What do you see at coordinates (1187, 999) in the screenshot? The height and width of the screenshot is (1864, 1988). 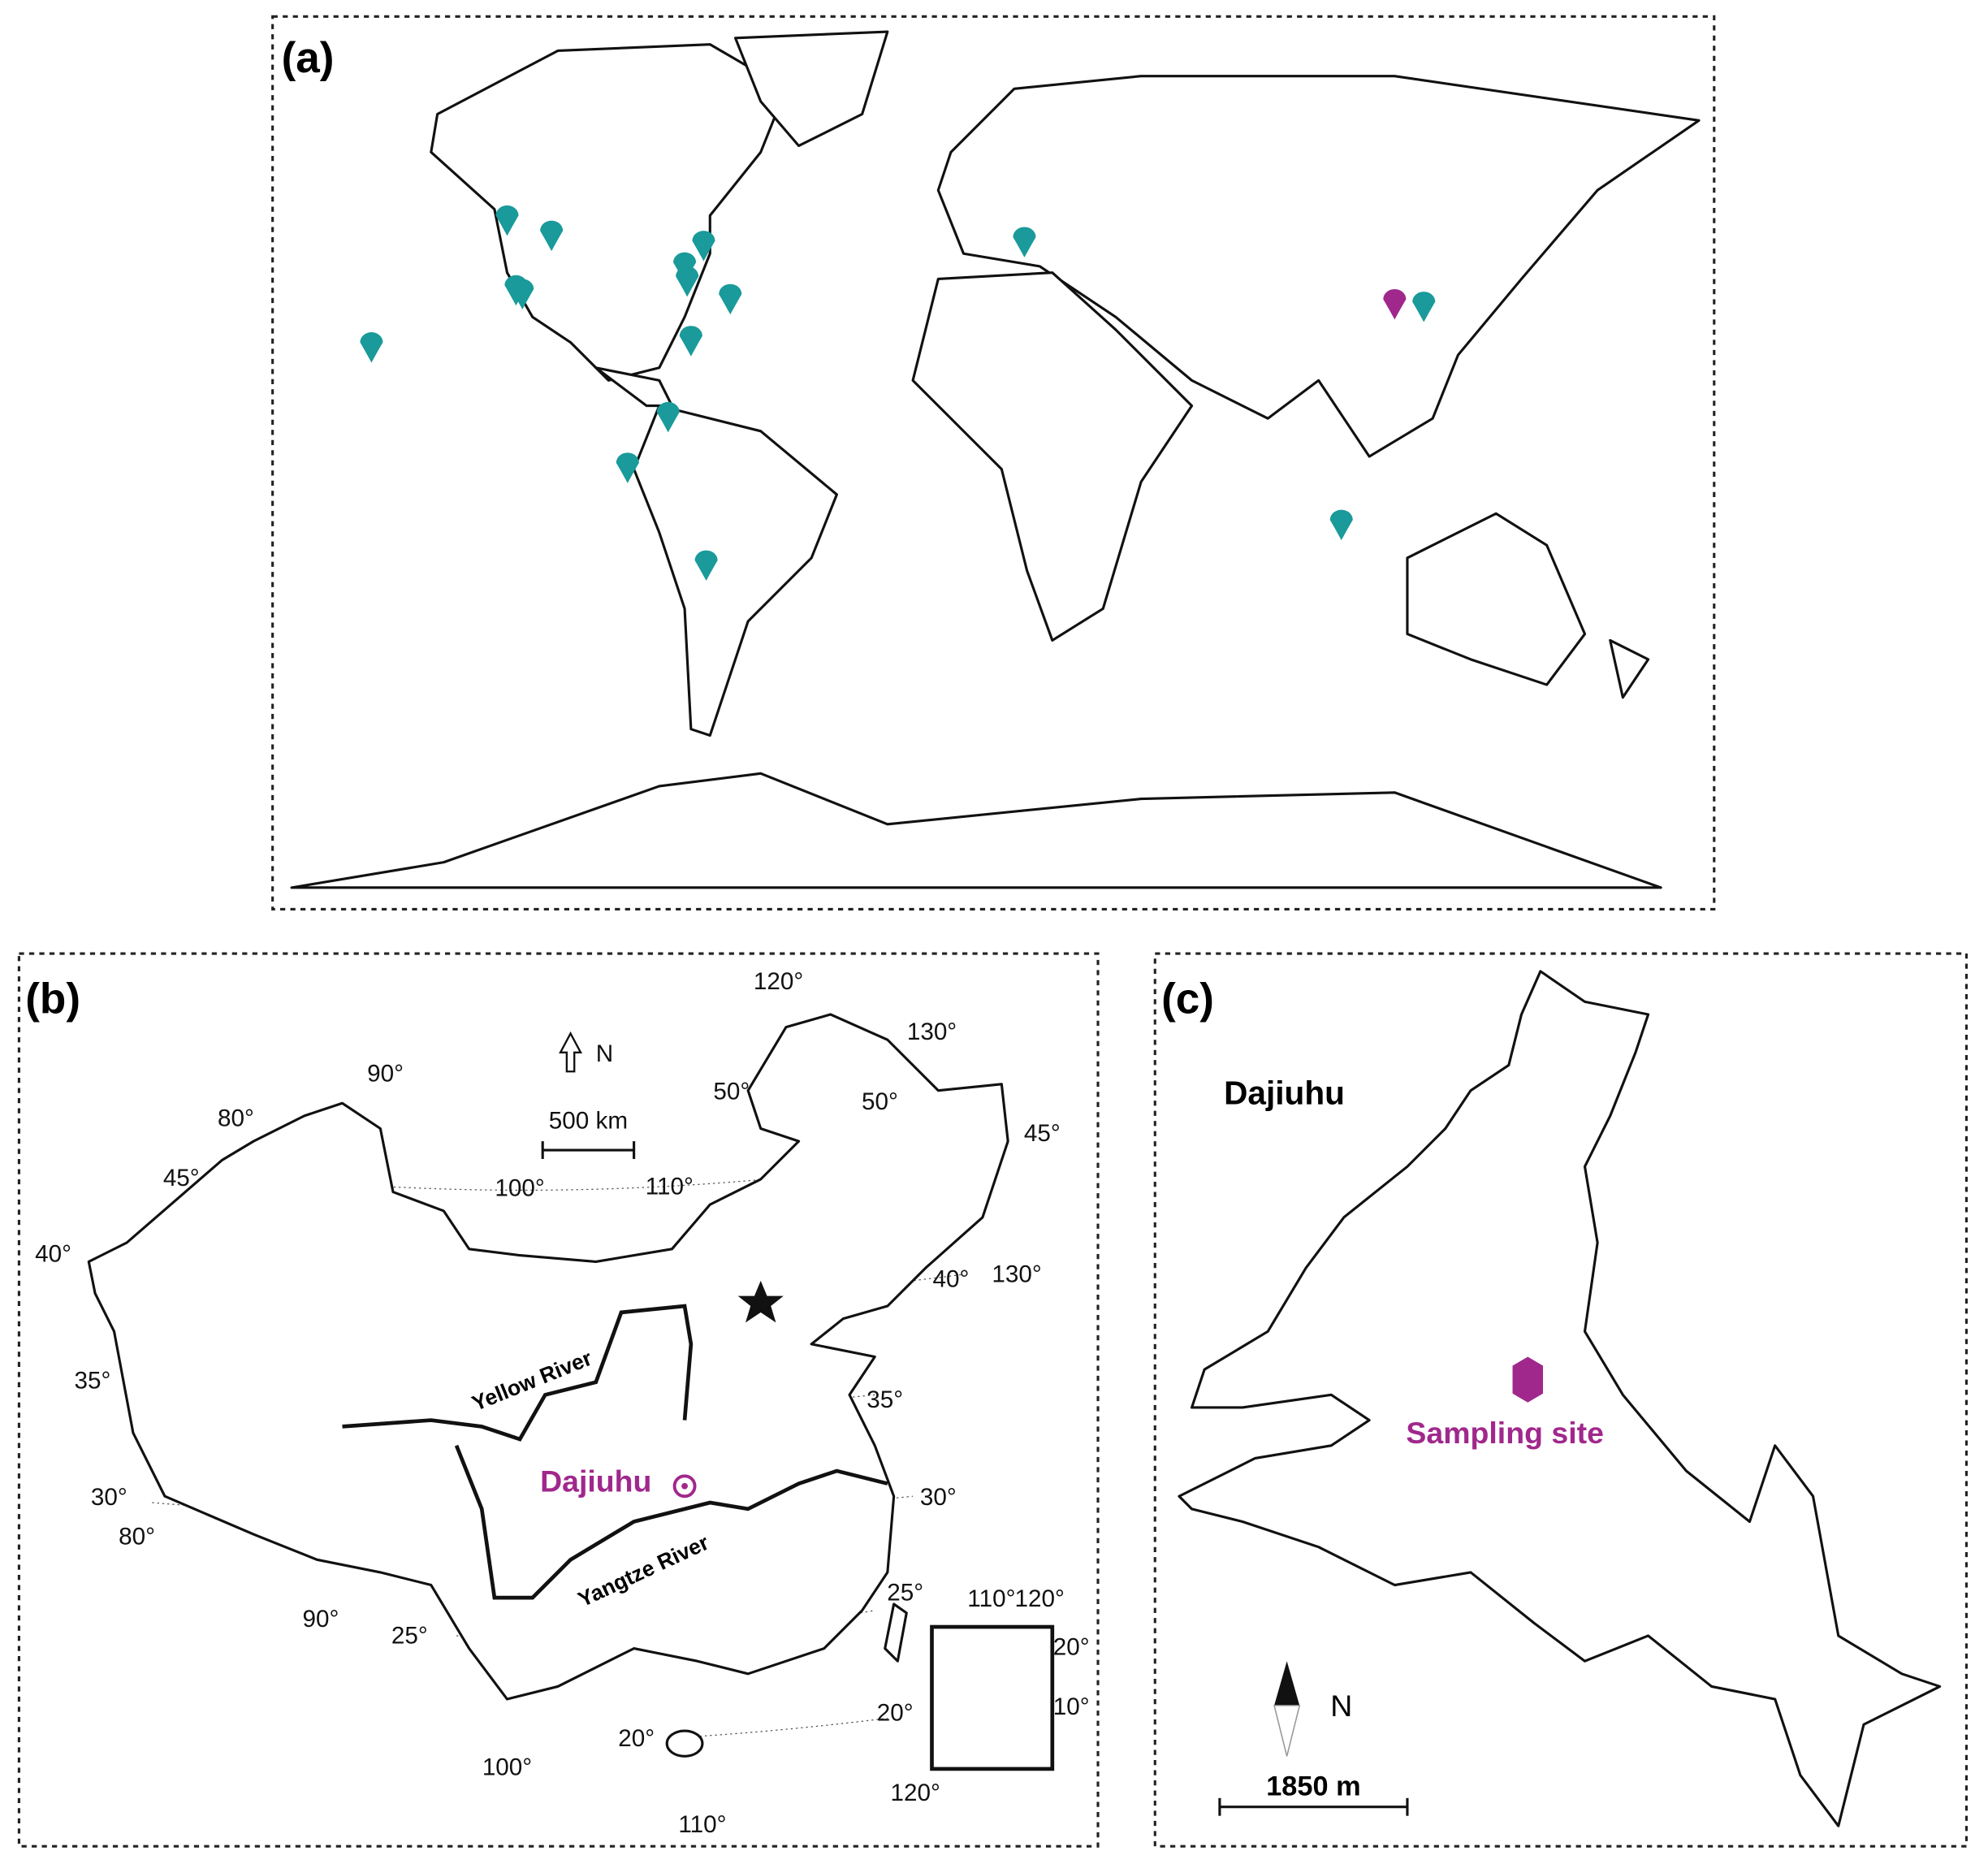 I see `panel-label: (c)` at bounding box center [1187, 999].